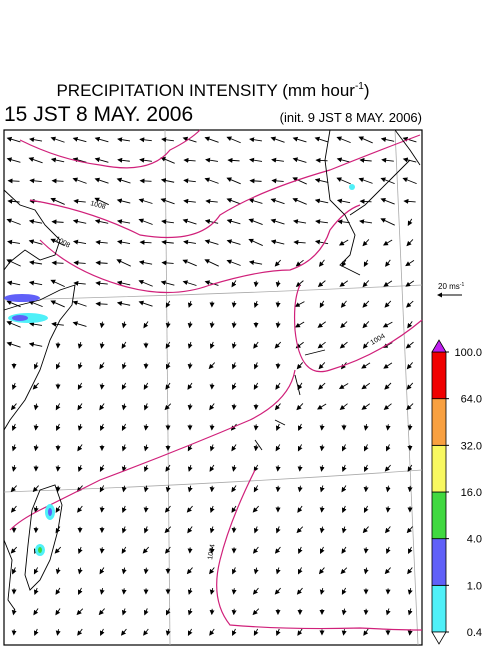 The height and width of the screenshot is (650, 500). What do you see at coordinates (98, 114) in the screenshot?
I see `valid-time: 15 JST 8 MAY. 2006` at bounding box center [98, 114].